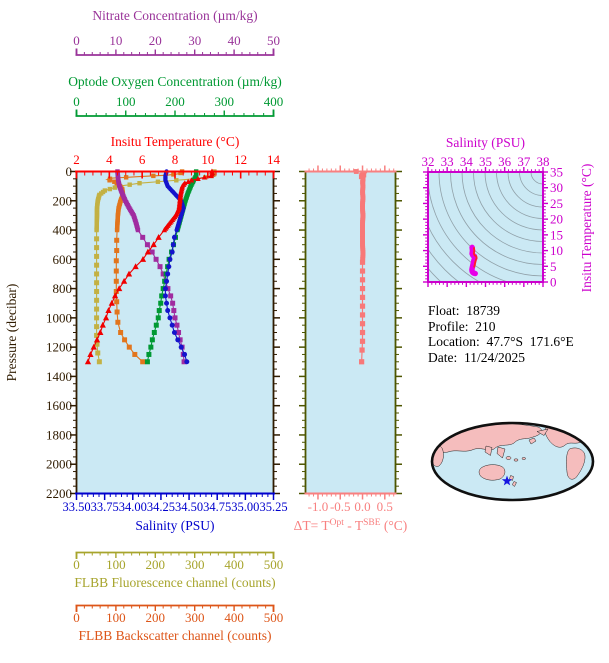 This screenshot has width=609, height=663. Describe the element at coordinates (59, 405) in the screenshot. I see `svg-text: 1600` at that location.